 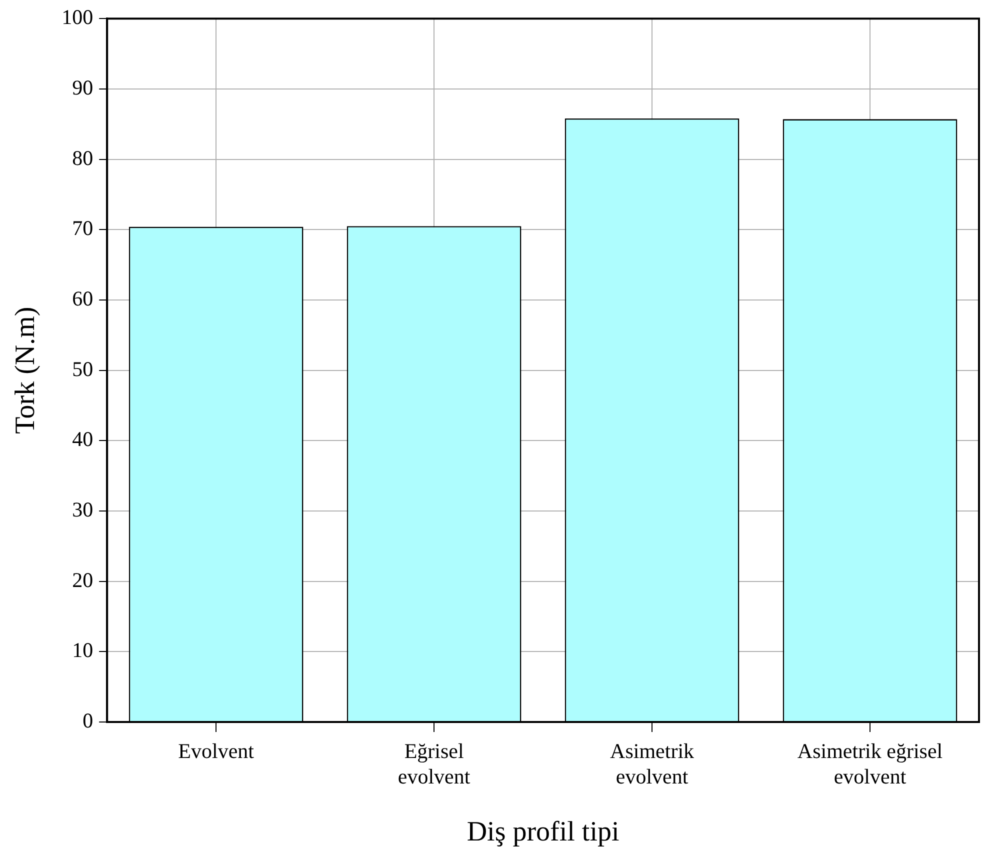 What do you see at coordinates (83, 158) in the screenshot?
I see `y-tick-label: 80` at bounding box center [83, 158].